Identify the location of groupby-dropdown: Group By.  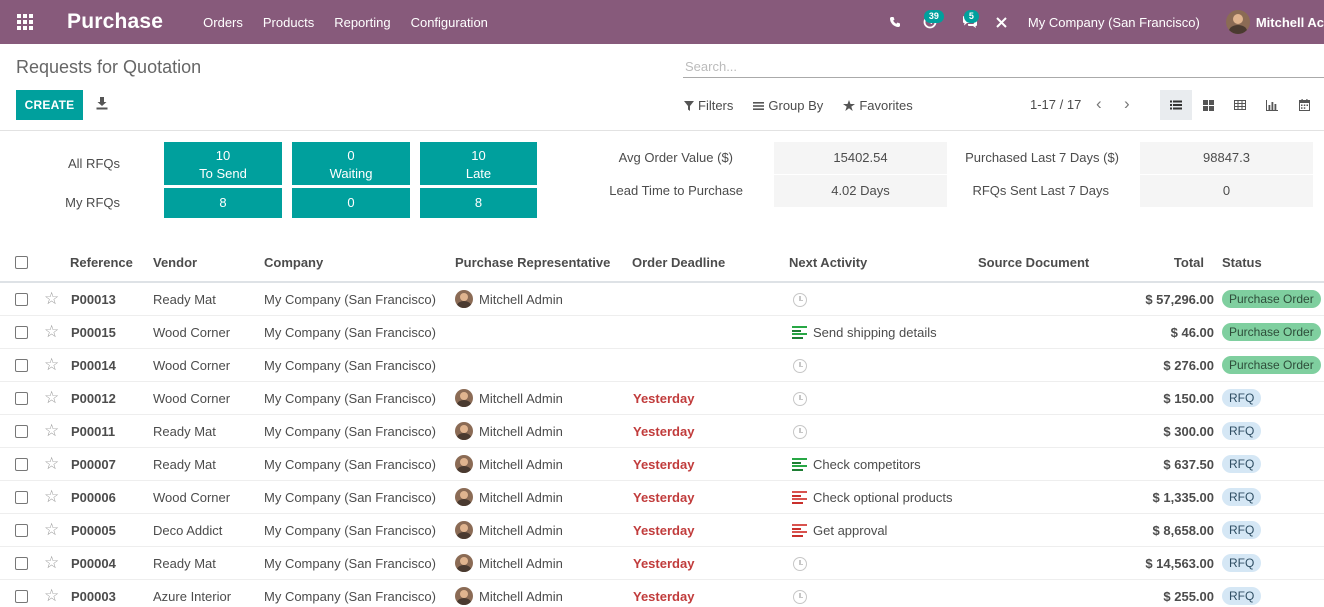
(788, 105).